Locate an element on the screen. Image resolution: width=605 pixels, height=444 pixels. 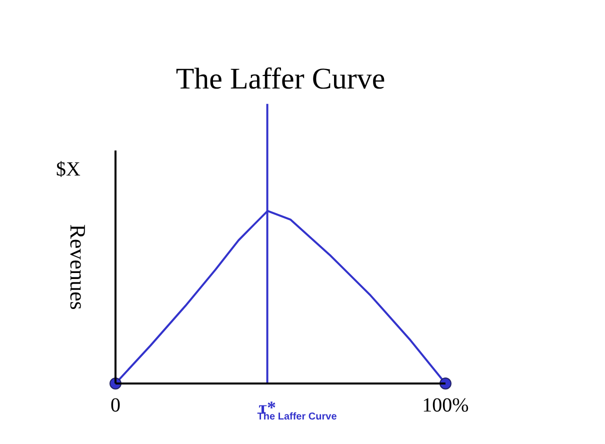
x-tick-label: 0 is located at coordinates (115, 405).